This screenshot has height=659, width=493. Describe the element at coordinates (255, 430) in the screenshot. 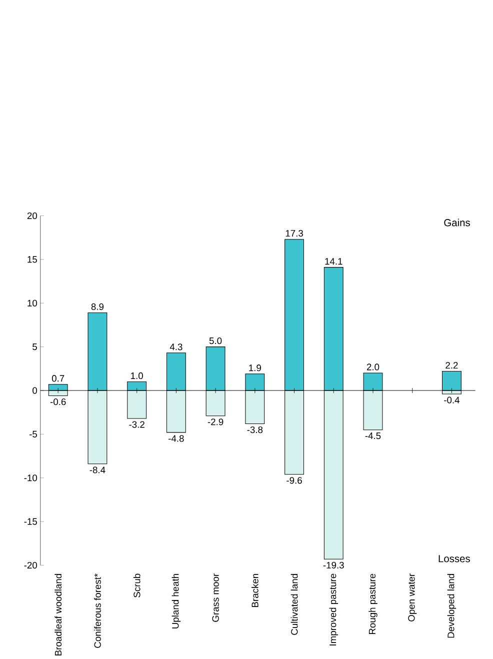

I see `data-label: -3.8` at that location.